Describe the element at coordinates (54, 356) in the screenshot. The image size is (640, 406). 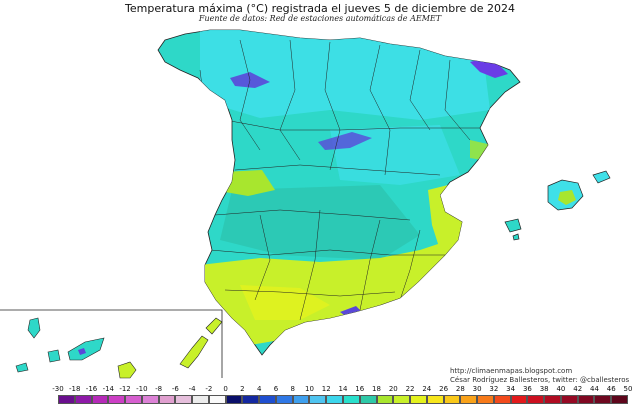
I see `la-gomera` at that location.